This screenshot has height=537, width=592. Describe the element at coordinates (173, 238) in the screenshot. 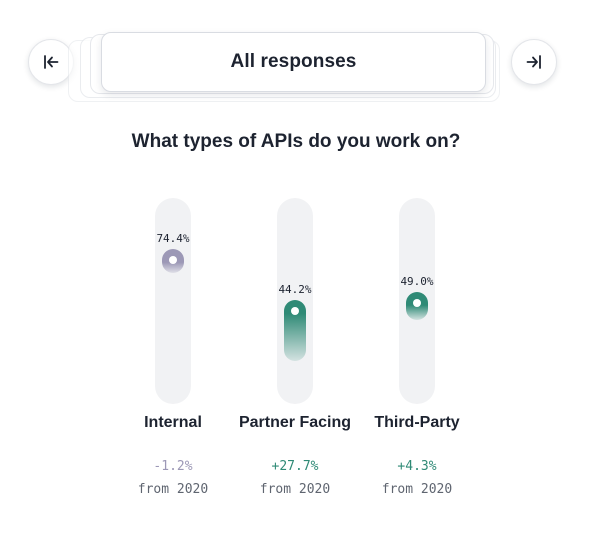

I see `value-label: 74.4%` at that location.